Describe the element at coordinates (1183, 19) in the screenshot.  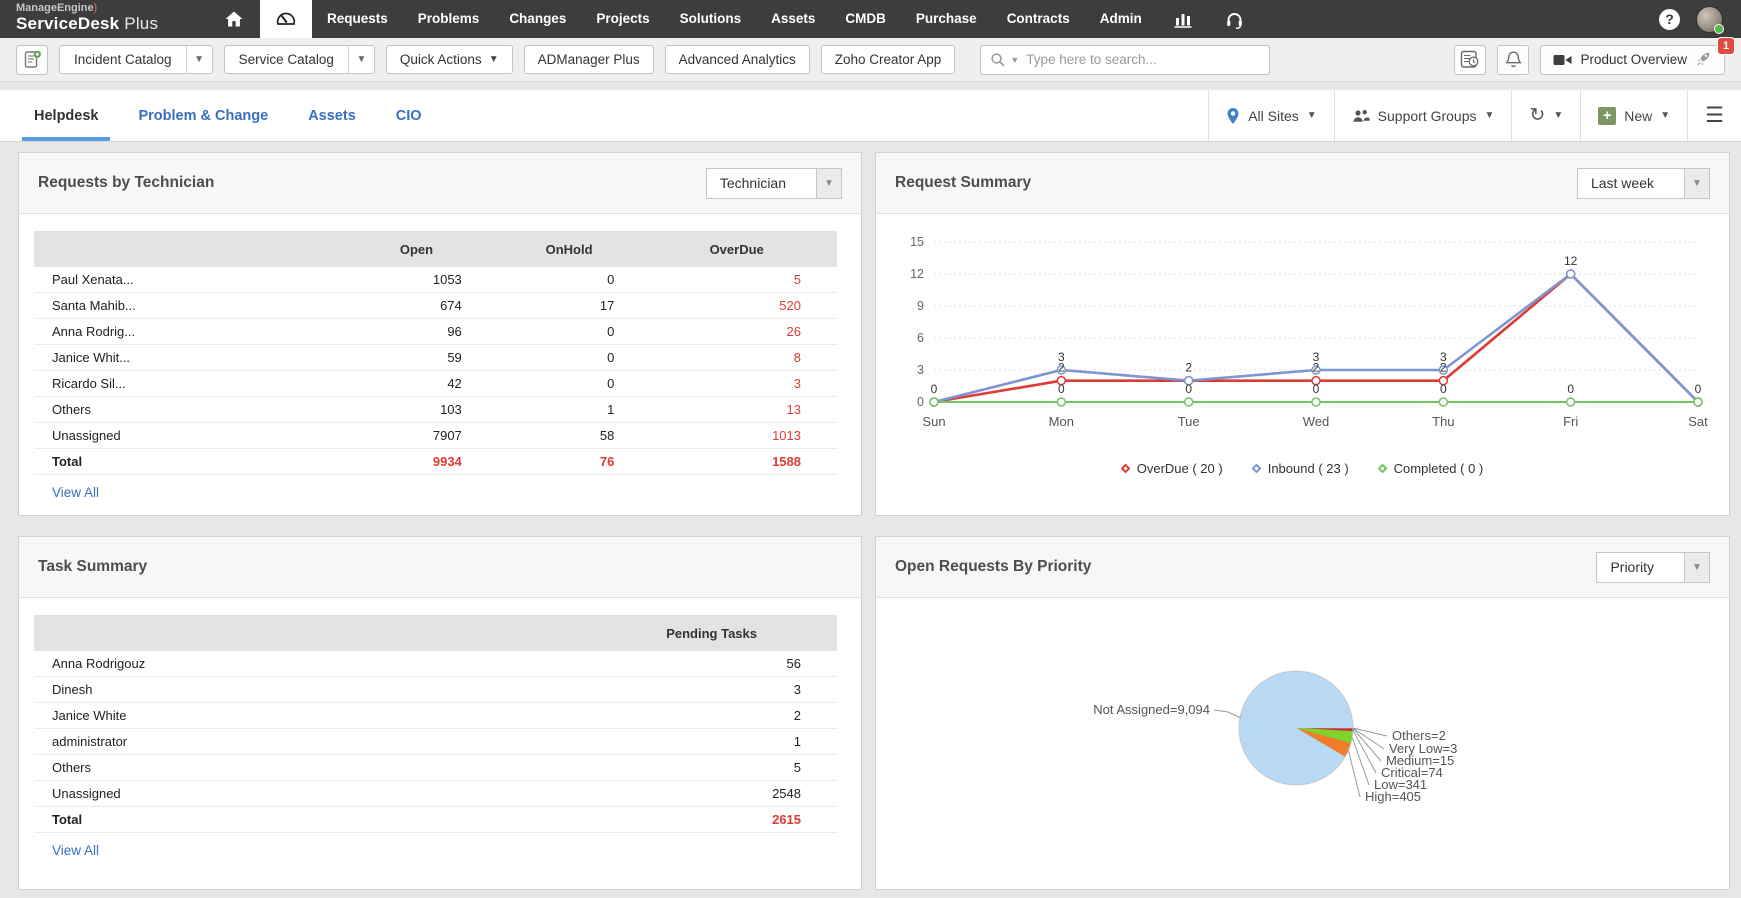
I see `reports-chart-icon` at that location.